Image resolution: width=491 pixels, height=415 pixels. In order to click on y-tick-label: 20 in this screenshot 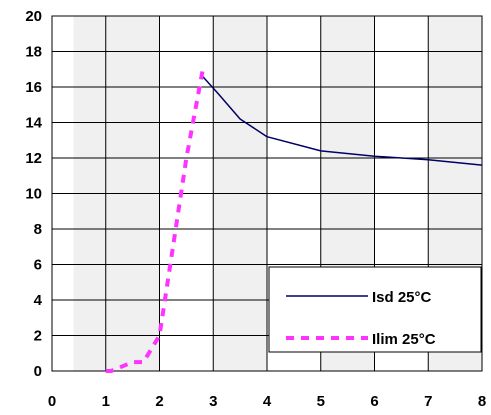, I will do `click(33, 16)`.